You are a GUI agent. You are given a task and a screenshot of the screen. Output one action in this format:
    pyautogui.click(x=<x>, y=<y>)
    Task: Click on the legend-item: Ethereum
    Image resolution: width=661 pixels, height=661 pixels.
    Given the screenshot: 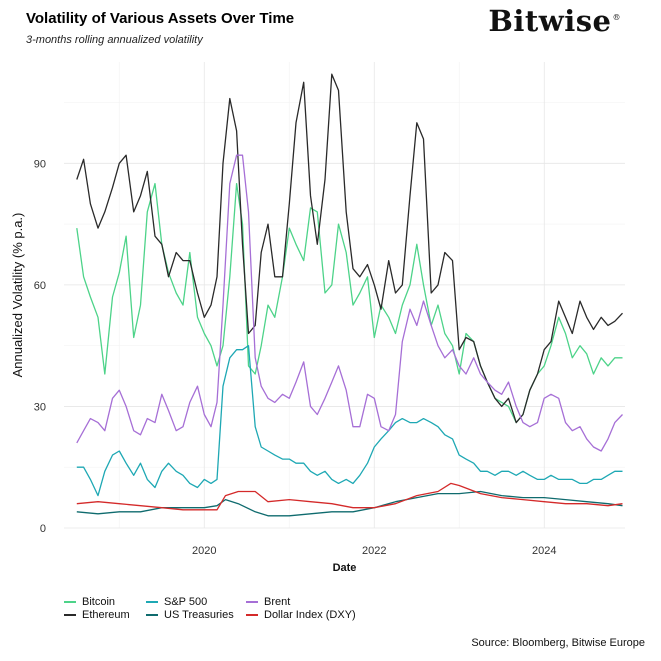 What is the action you would take?
    pyautogui.click(x=97, y=615)
    